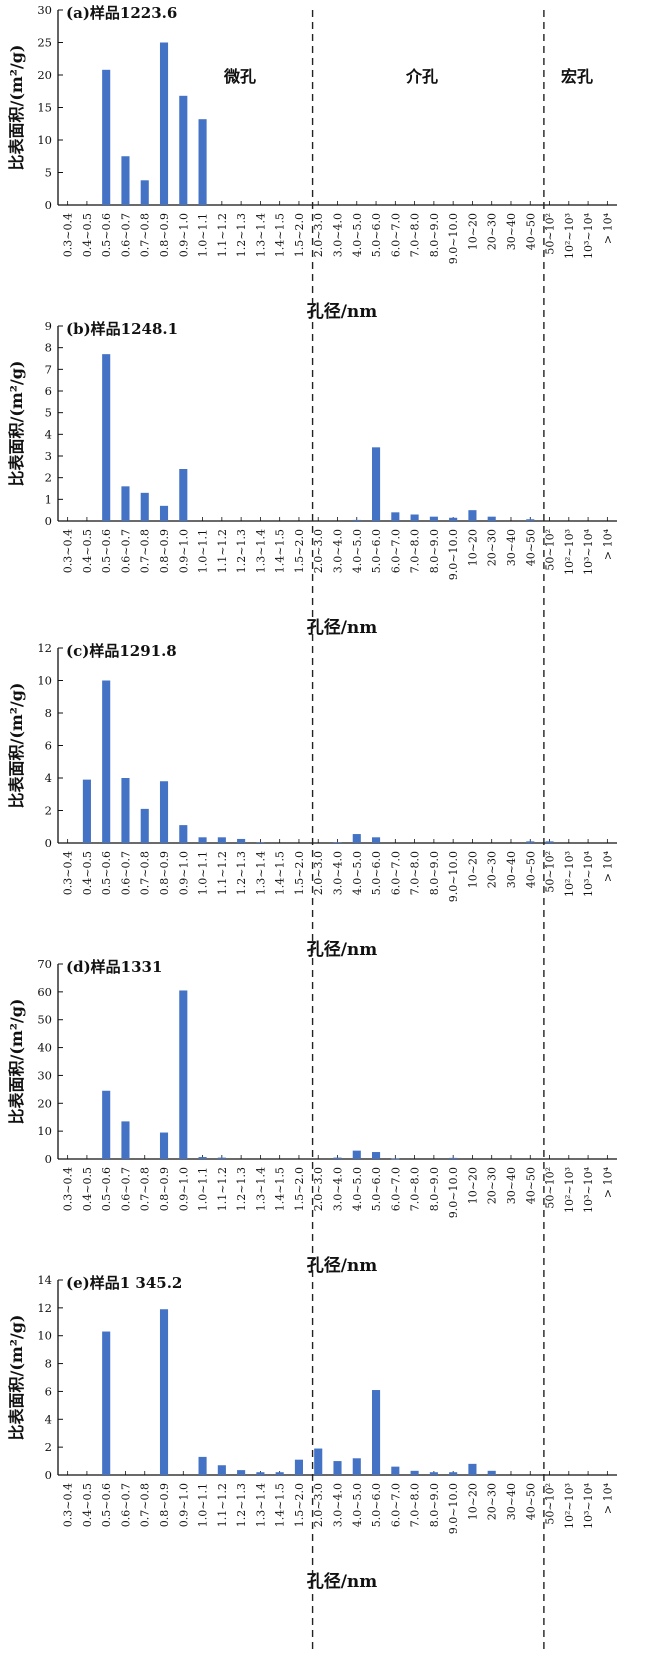 This screenshot has height=1665, width=650. Describe the element at coordinates (221, 1158) in the screenshot. I see `bar-1.1~1.2` at that location.